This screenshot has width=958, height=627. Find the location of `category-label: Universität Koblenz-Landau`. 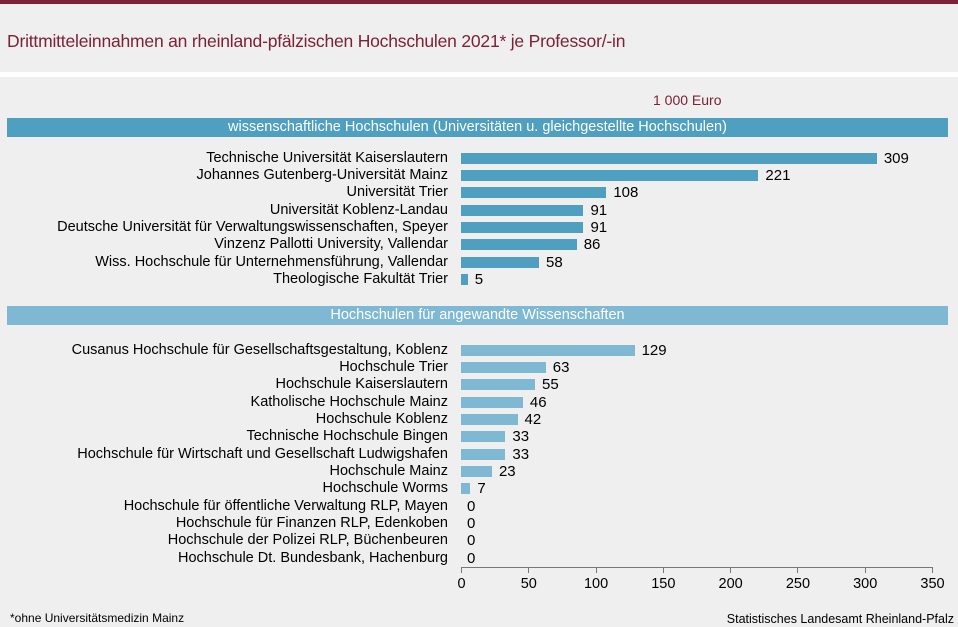

category-label: Universität Koblenz-Landau is located at coordinates (358, 209).